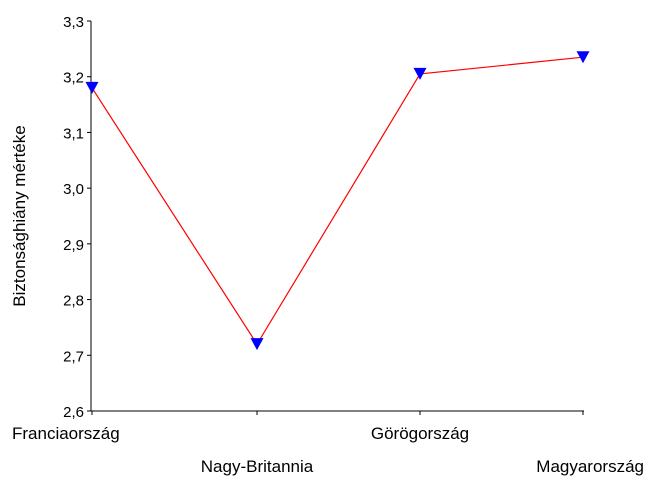 This screenshot has height=483, width=647. Describe the element at coordinates (66, 433) in the screenshot. I see `x-tick-label: Franciaország` at that location.